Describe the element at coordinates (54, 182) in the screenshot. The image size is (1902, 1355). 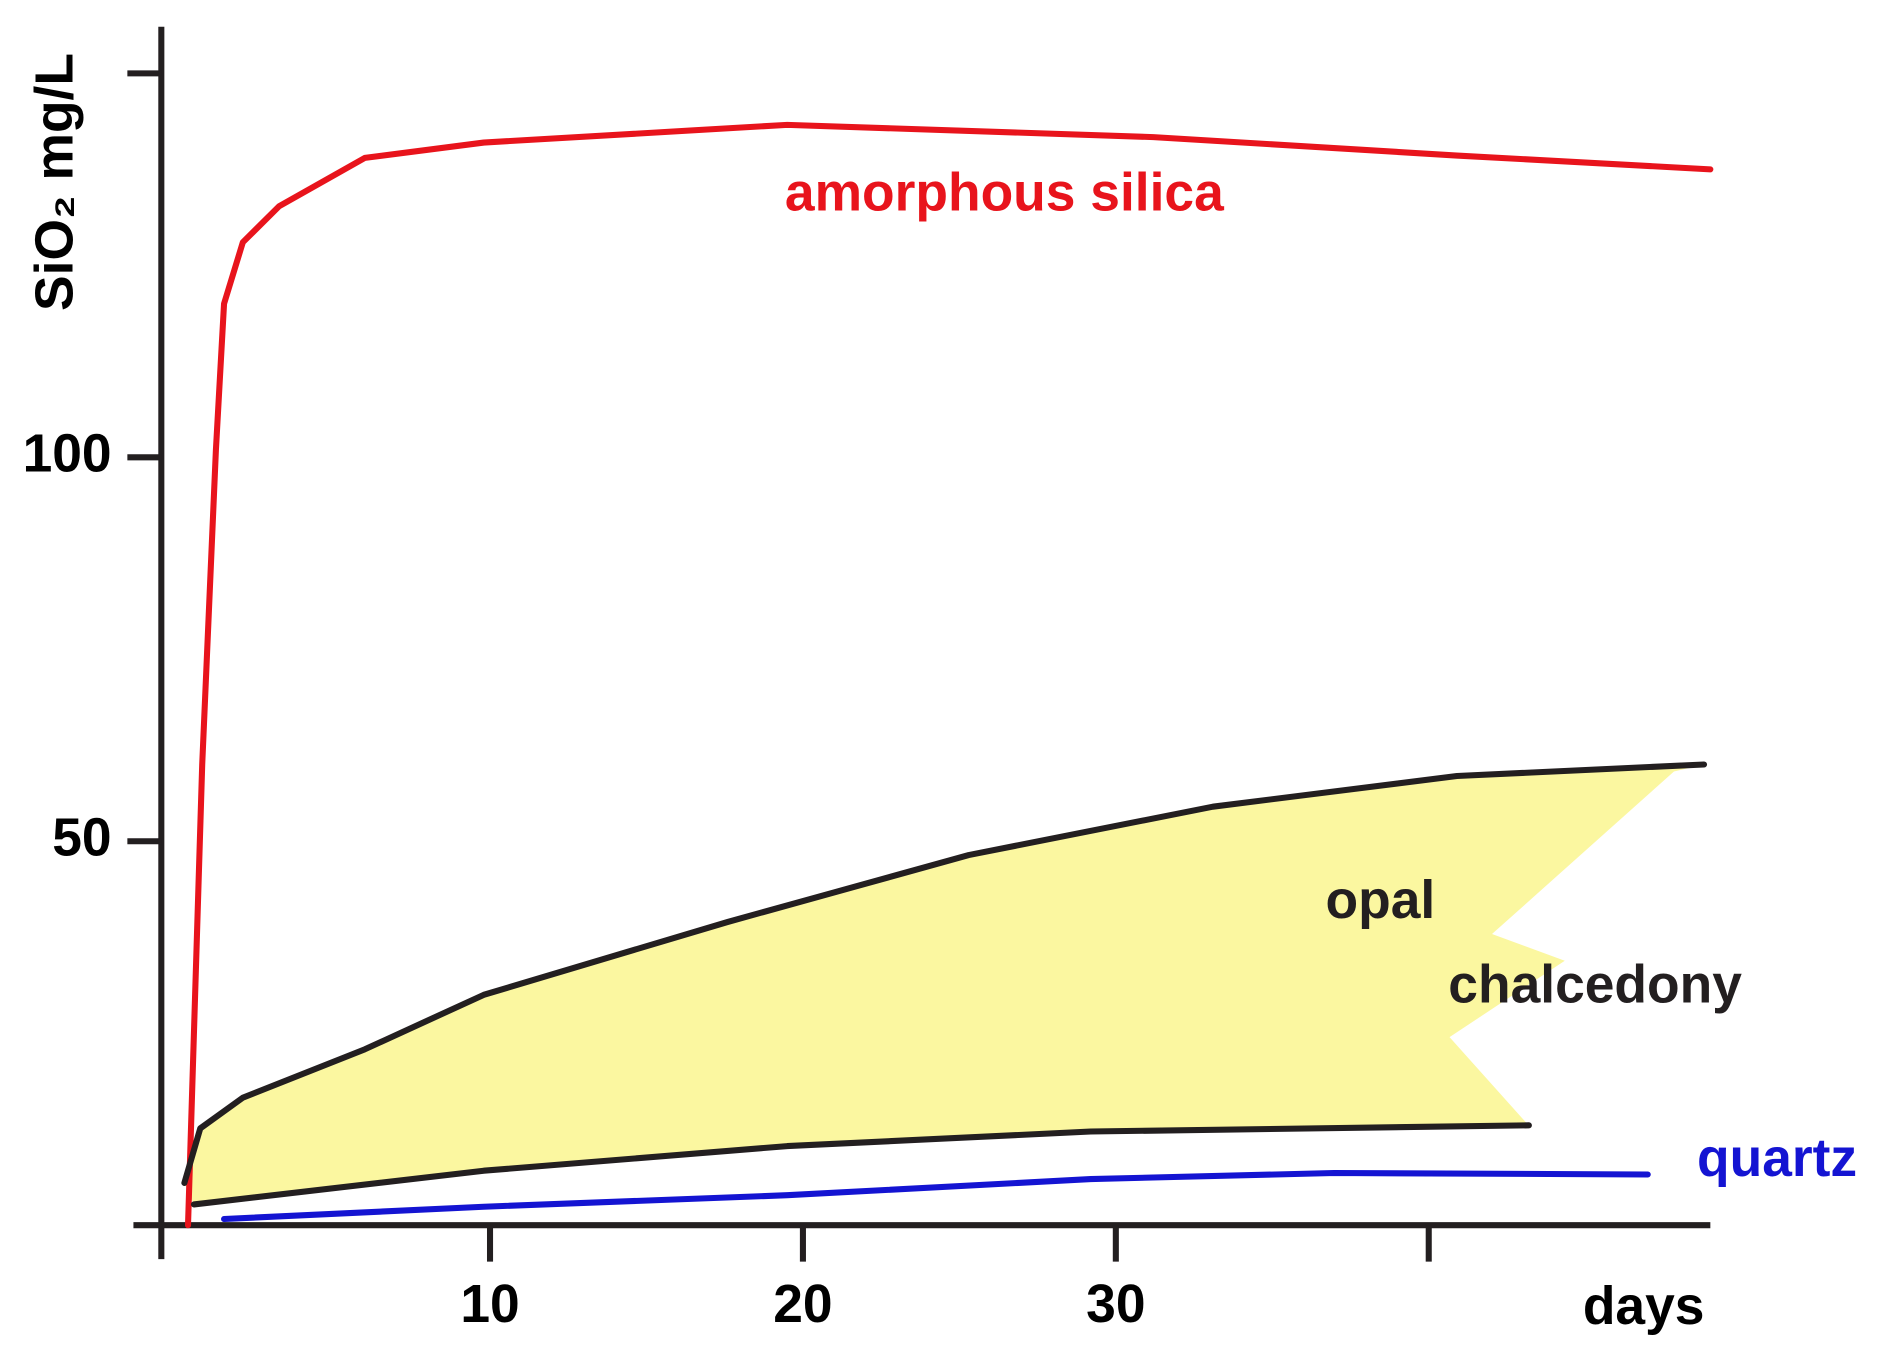
I see `y-axis-label: SiO₂ mg/L` at that location.